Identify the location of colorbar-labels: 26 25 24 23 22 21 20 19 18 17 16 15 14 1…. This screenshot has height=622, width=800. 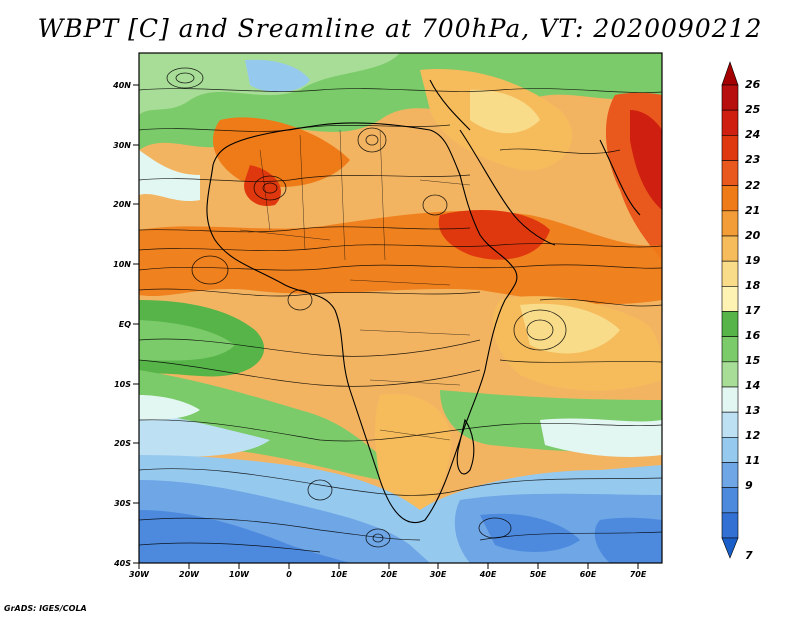
(753, 320).